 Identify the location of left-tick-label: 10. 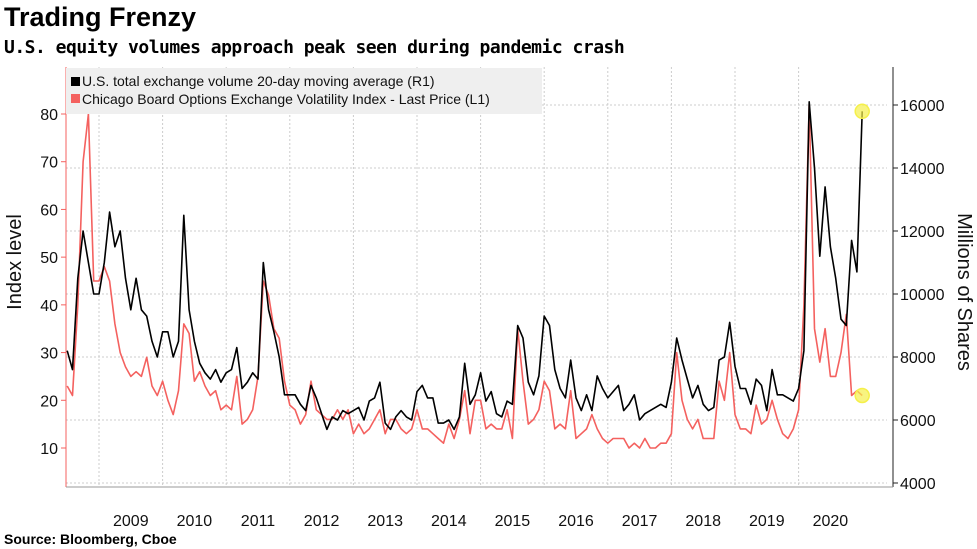
(49, 449).